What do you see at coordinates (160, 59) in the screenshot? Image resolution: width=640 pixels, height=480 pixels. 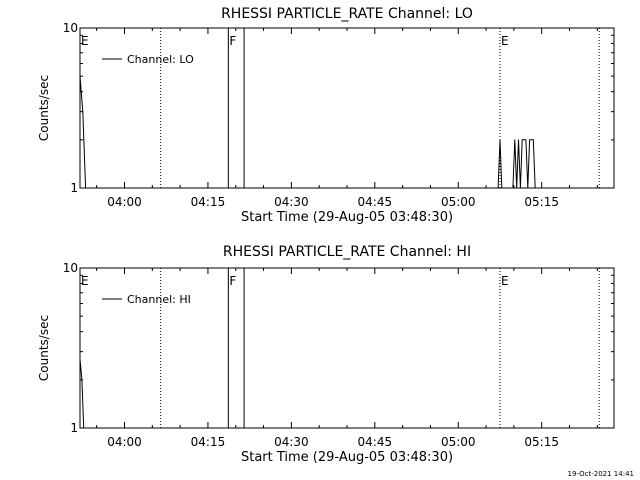 I see `legend-label: Channel: LO` at bounding box center [160, 59].